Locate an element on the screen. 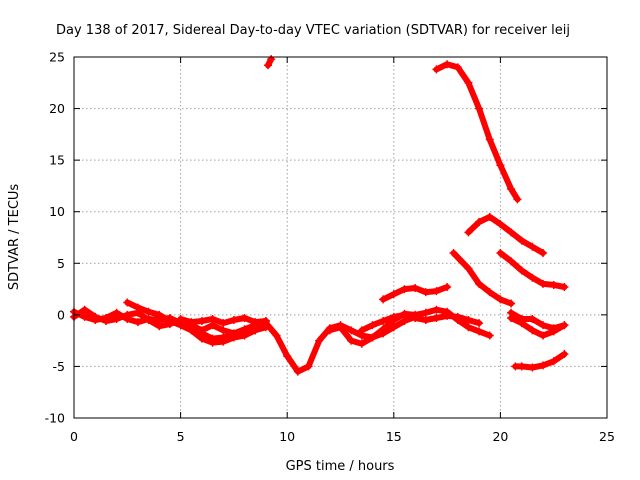 The image size is (640, 480). x-tick-label: 5 is located at coordinates (181, 436).